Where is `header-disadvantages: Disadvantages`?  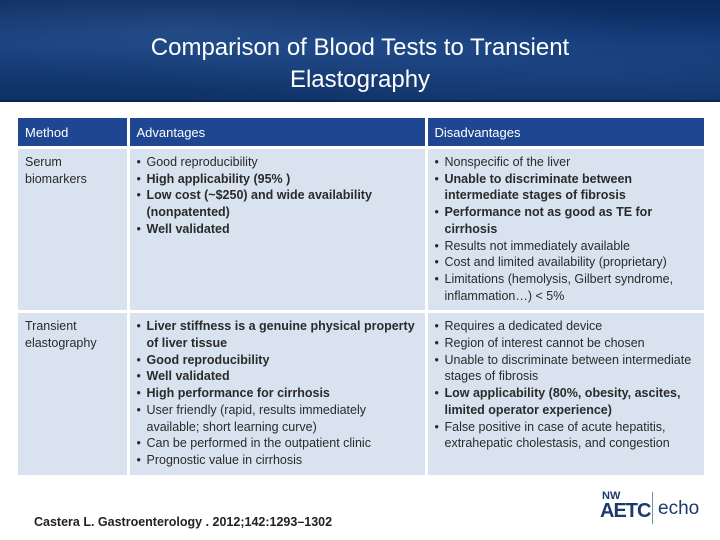 header-disadvantages: Disadvantages is located at coordinates (565, 133).